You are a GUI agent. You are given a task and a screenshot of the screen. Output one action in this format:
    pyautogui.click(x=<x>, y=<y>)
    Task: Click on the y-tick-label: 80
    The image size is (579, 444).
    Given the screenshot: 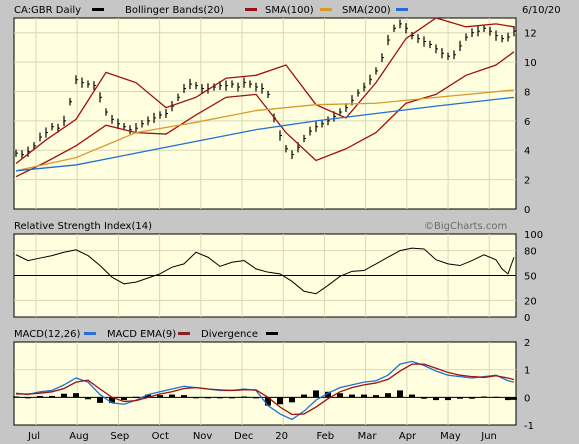 What is the action you would take?
    pyautogui.click(x=530, y=252)
    